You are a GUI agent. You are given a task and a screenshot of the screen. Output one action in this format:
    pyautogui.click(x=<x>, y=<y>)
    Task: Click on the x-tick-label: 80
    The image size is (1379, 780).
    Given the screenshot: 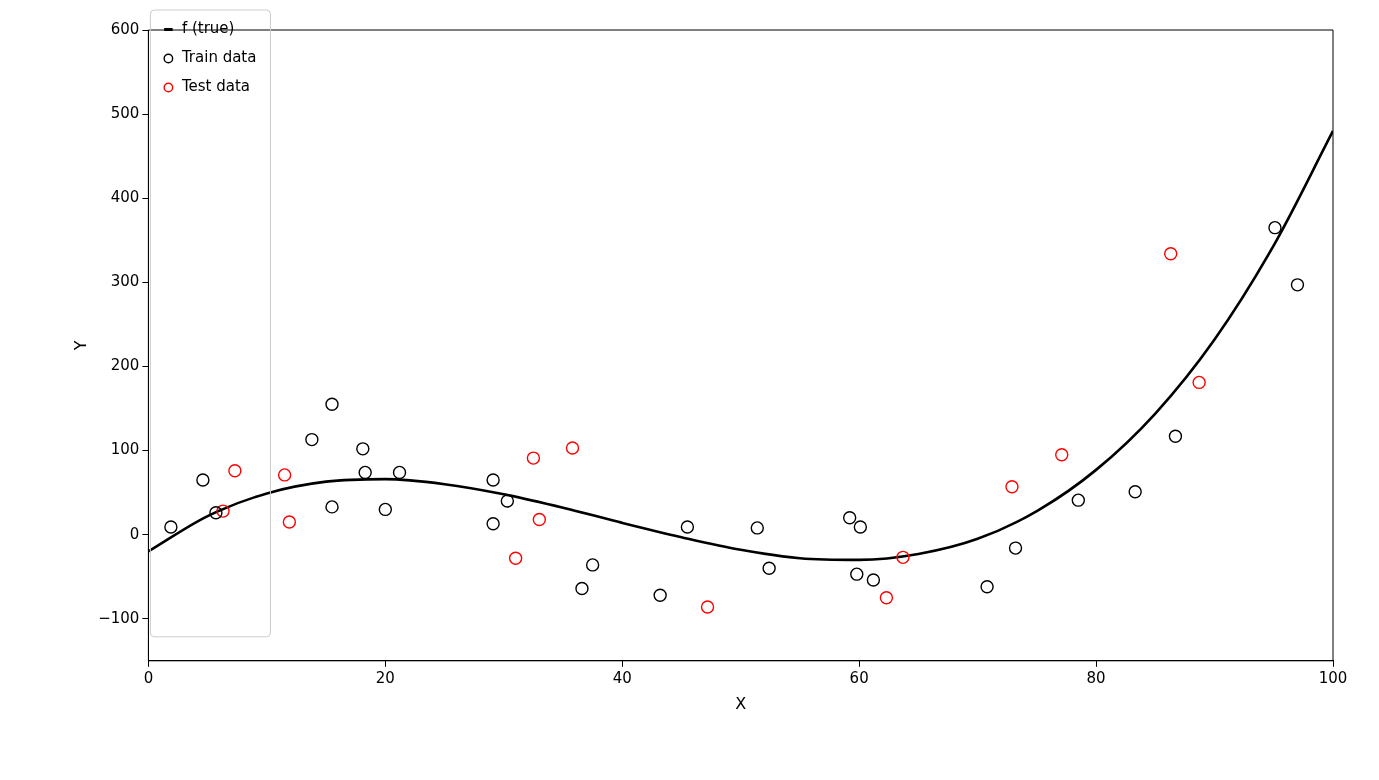 What is the action you would take?
    pyautogui.click(x=1096, y=677)
    